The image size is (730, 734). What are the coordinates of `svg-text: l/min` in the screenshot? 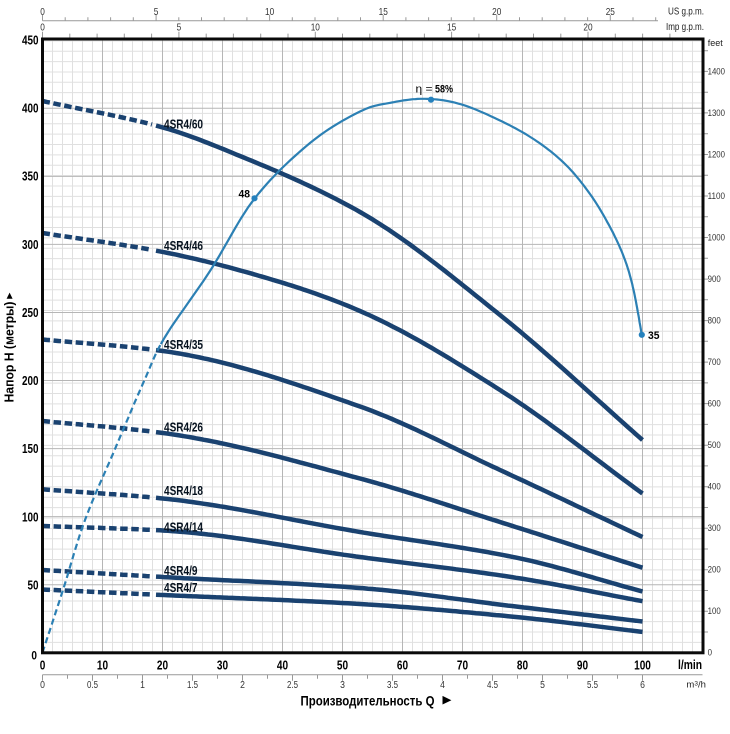 It's located at (690, 664).